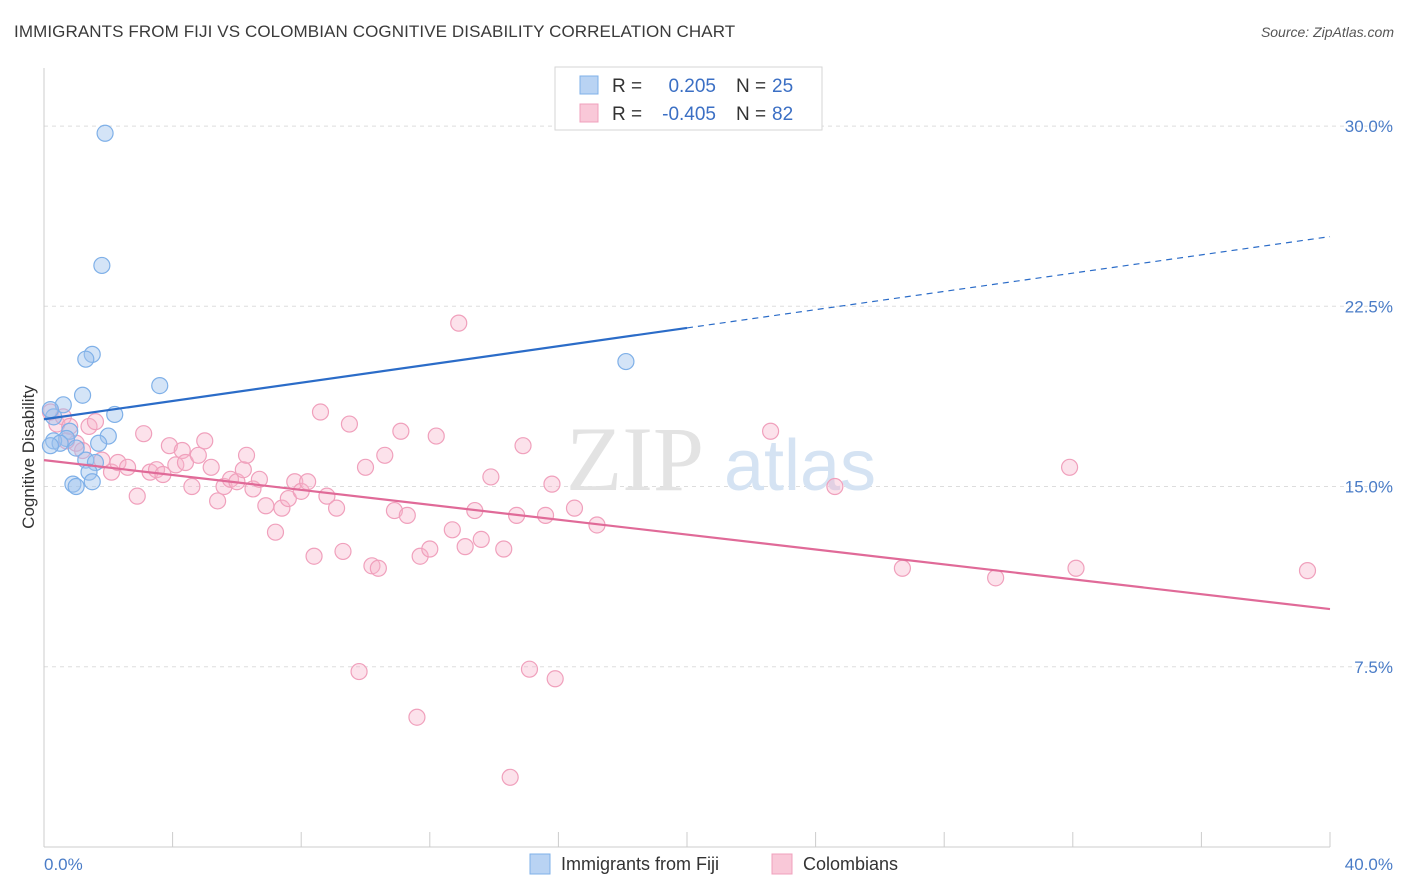  I want to click on legend-n-label-1: N =, so click(751, 86).